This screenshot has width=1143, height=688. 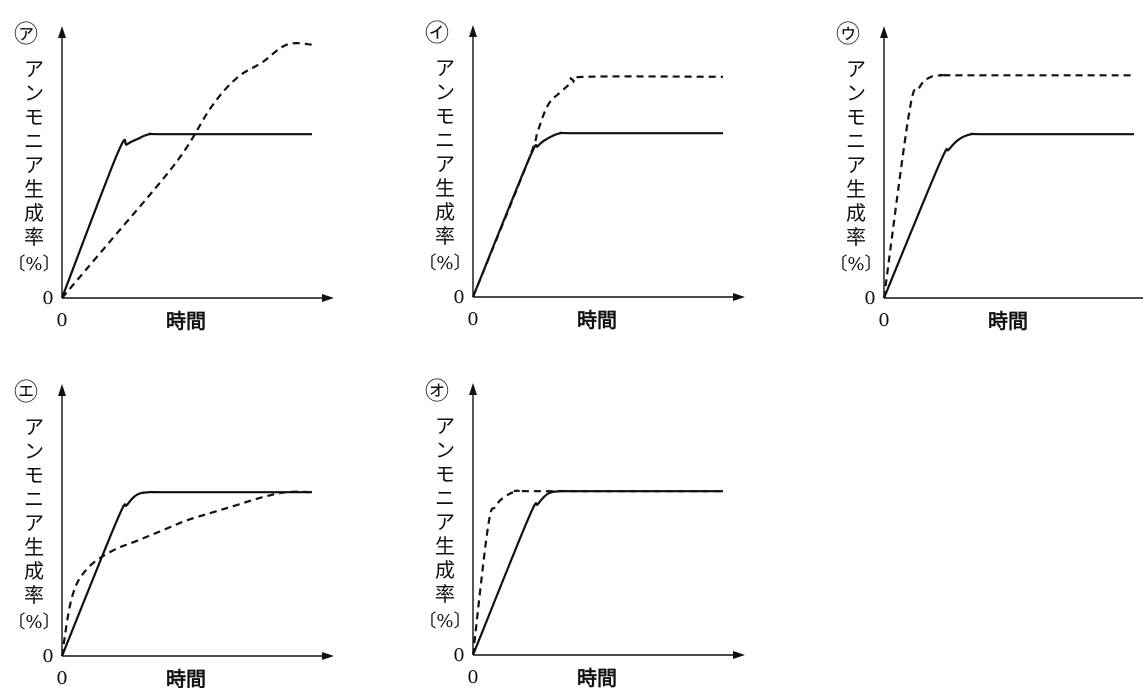 I want to click on panel-label: ㋓, so click(x=26, y=392).